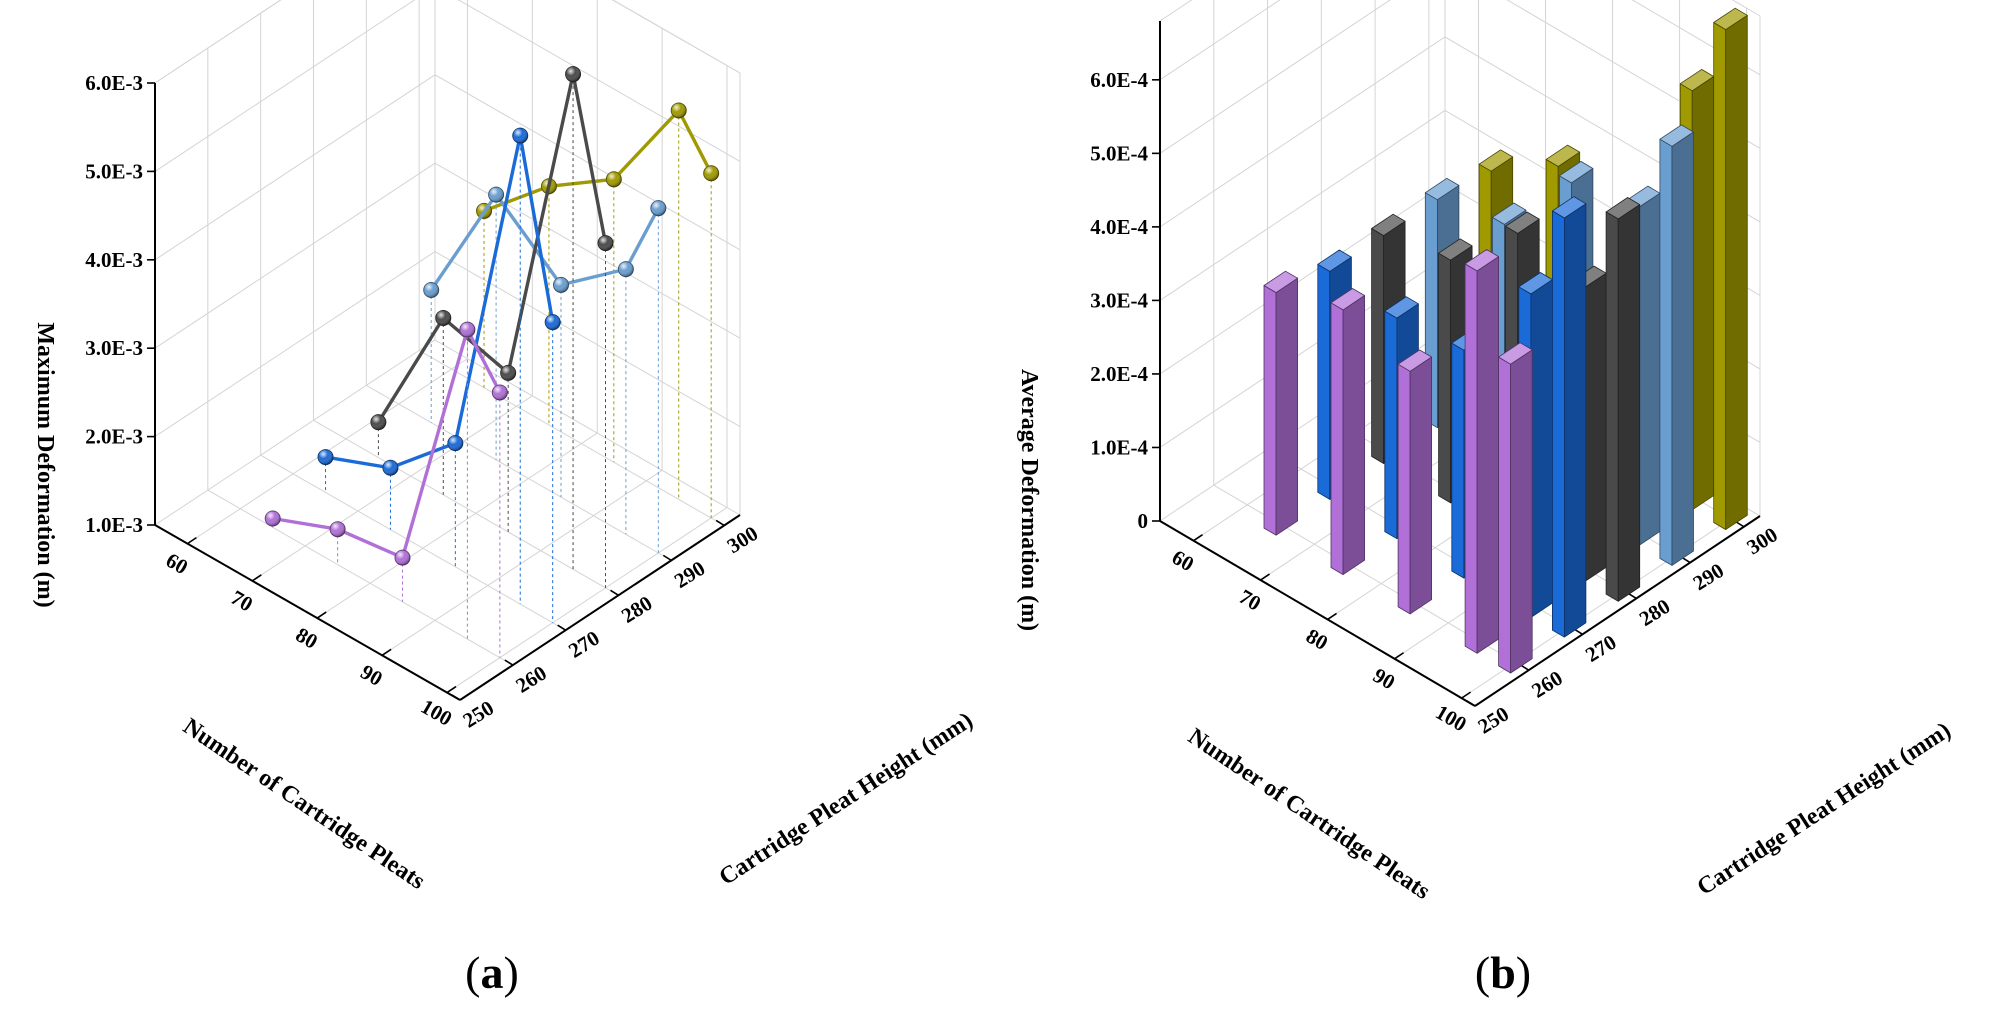  I want to click on panel-b-z-tick-label-3.0E-4: 3.0E-4, so click(1119, 300).